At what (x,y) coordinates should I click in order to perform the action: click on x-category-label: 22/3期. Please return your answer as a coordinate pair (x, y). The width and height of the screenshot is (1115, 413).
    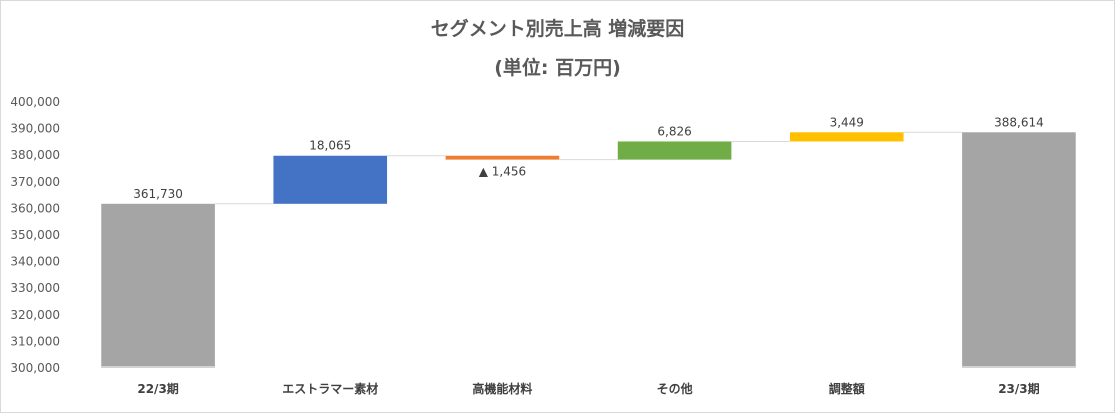
    Looking at the image, I should click on (157, 388).